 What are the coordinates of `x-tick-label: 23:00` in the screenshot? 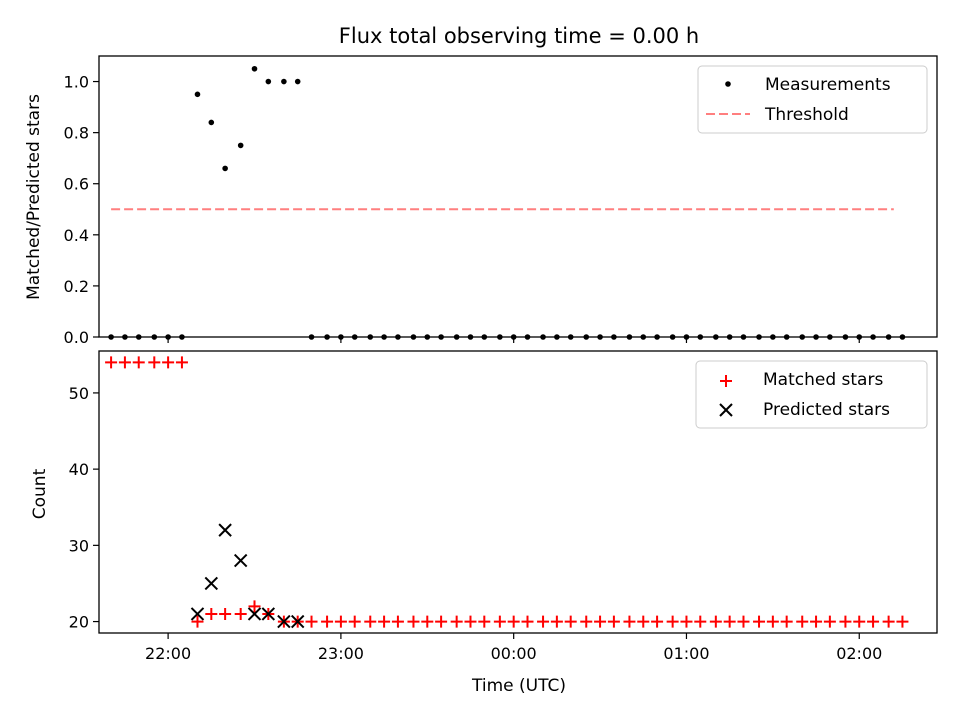 It's located at (341, 653).